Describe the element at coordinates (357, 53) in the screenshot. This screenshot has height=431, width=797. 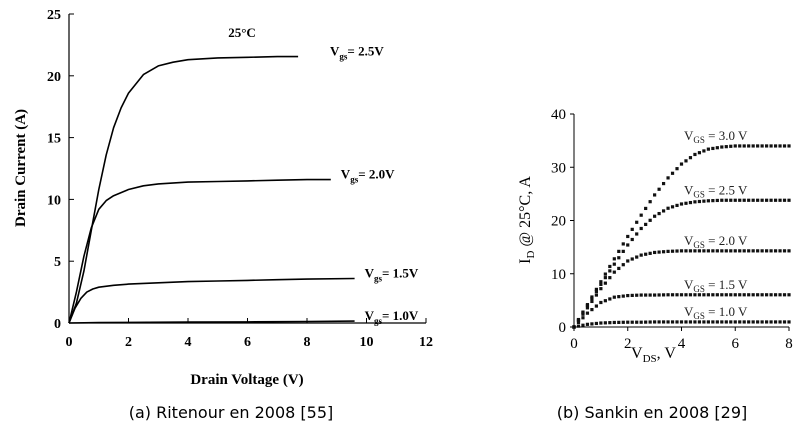
I see `chart-a-series-label: Vgs= 2.5V` at that location.